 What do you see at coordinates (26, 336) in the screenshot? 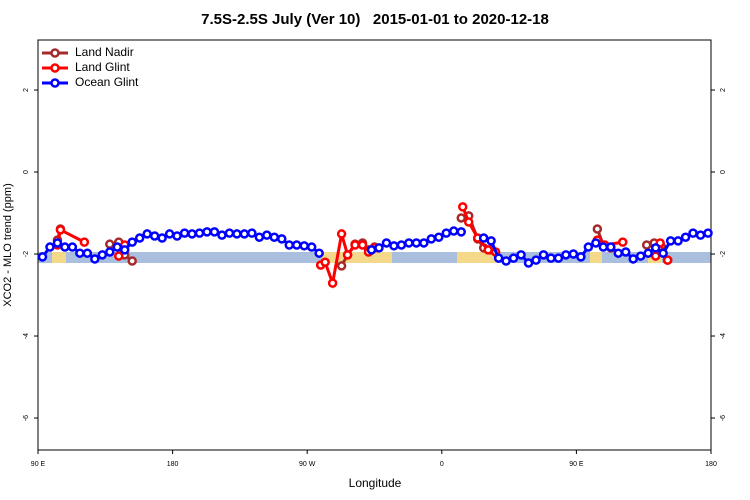
I see `y-tick-label: -4` at bounding box center [26, 336].